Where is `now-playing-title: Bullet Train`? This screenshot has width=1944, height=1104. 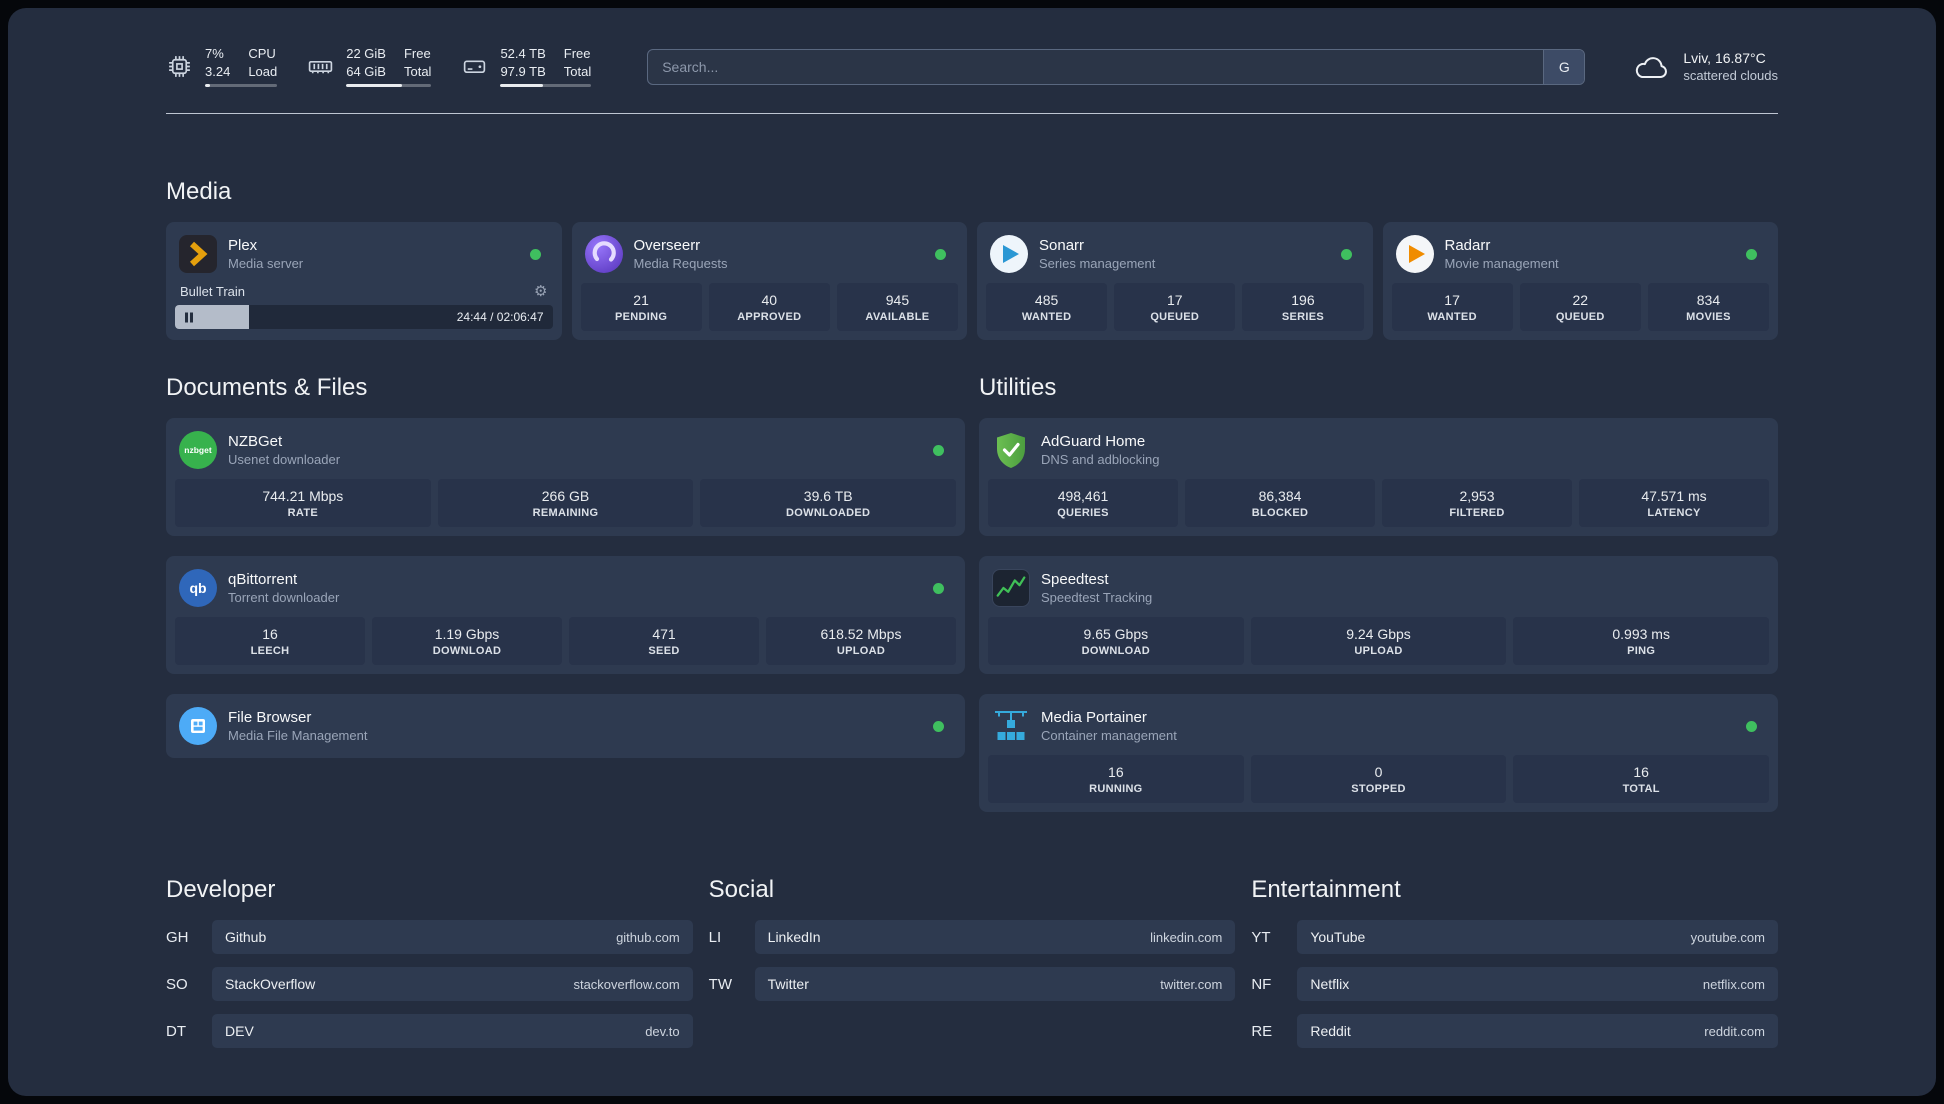
now-playing-title: Bullet Train is located at coordinates (213, 292).